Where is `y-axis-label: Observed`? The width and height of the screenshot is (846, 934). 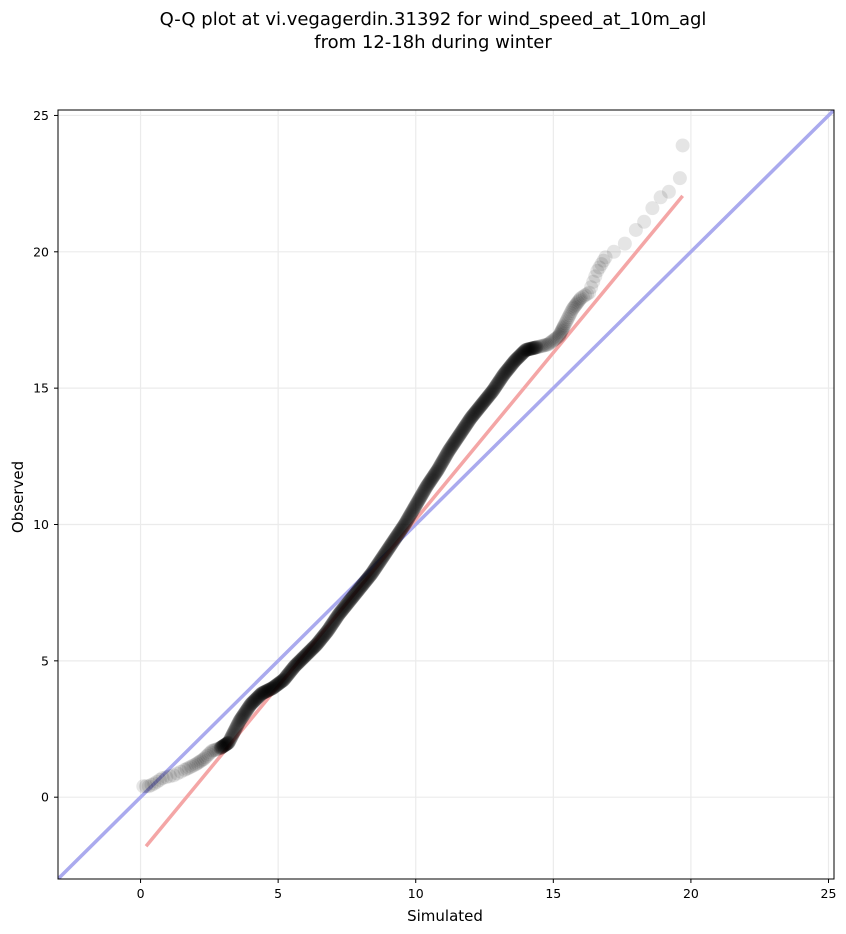 y-axis-label: Observed is located at coordinates (18, 497).